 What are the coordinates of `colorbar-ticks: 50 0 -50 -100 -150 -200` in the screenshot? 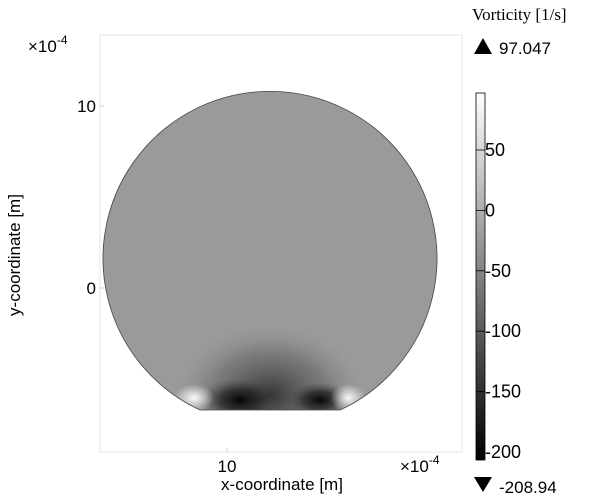 It's located at (498, 301).